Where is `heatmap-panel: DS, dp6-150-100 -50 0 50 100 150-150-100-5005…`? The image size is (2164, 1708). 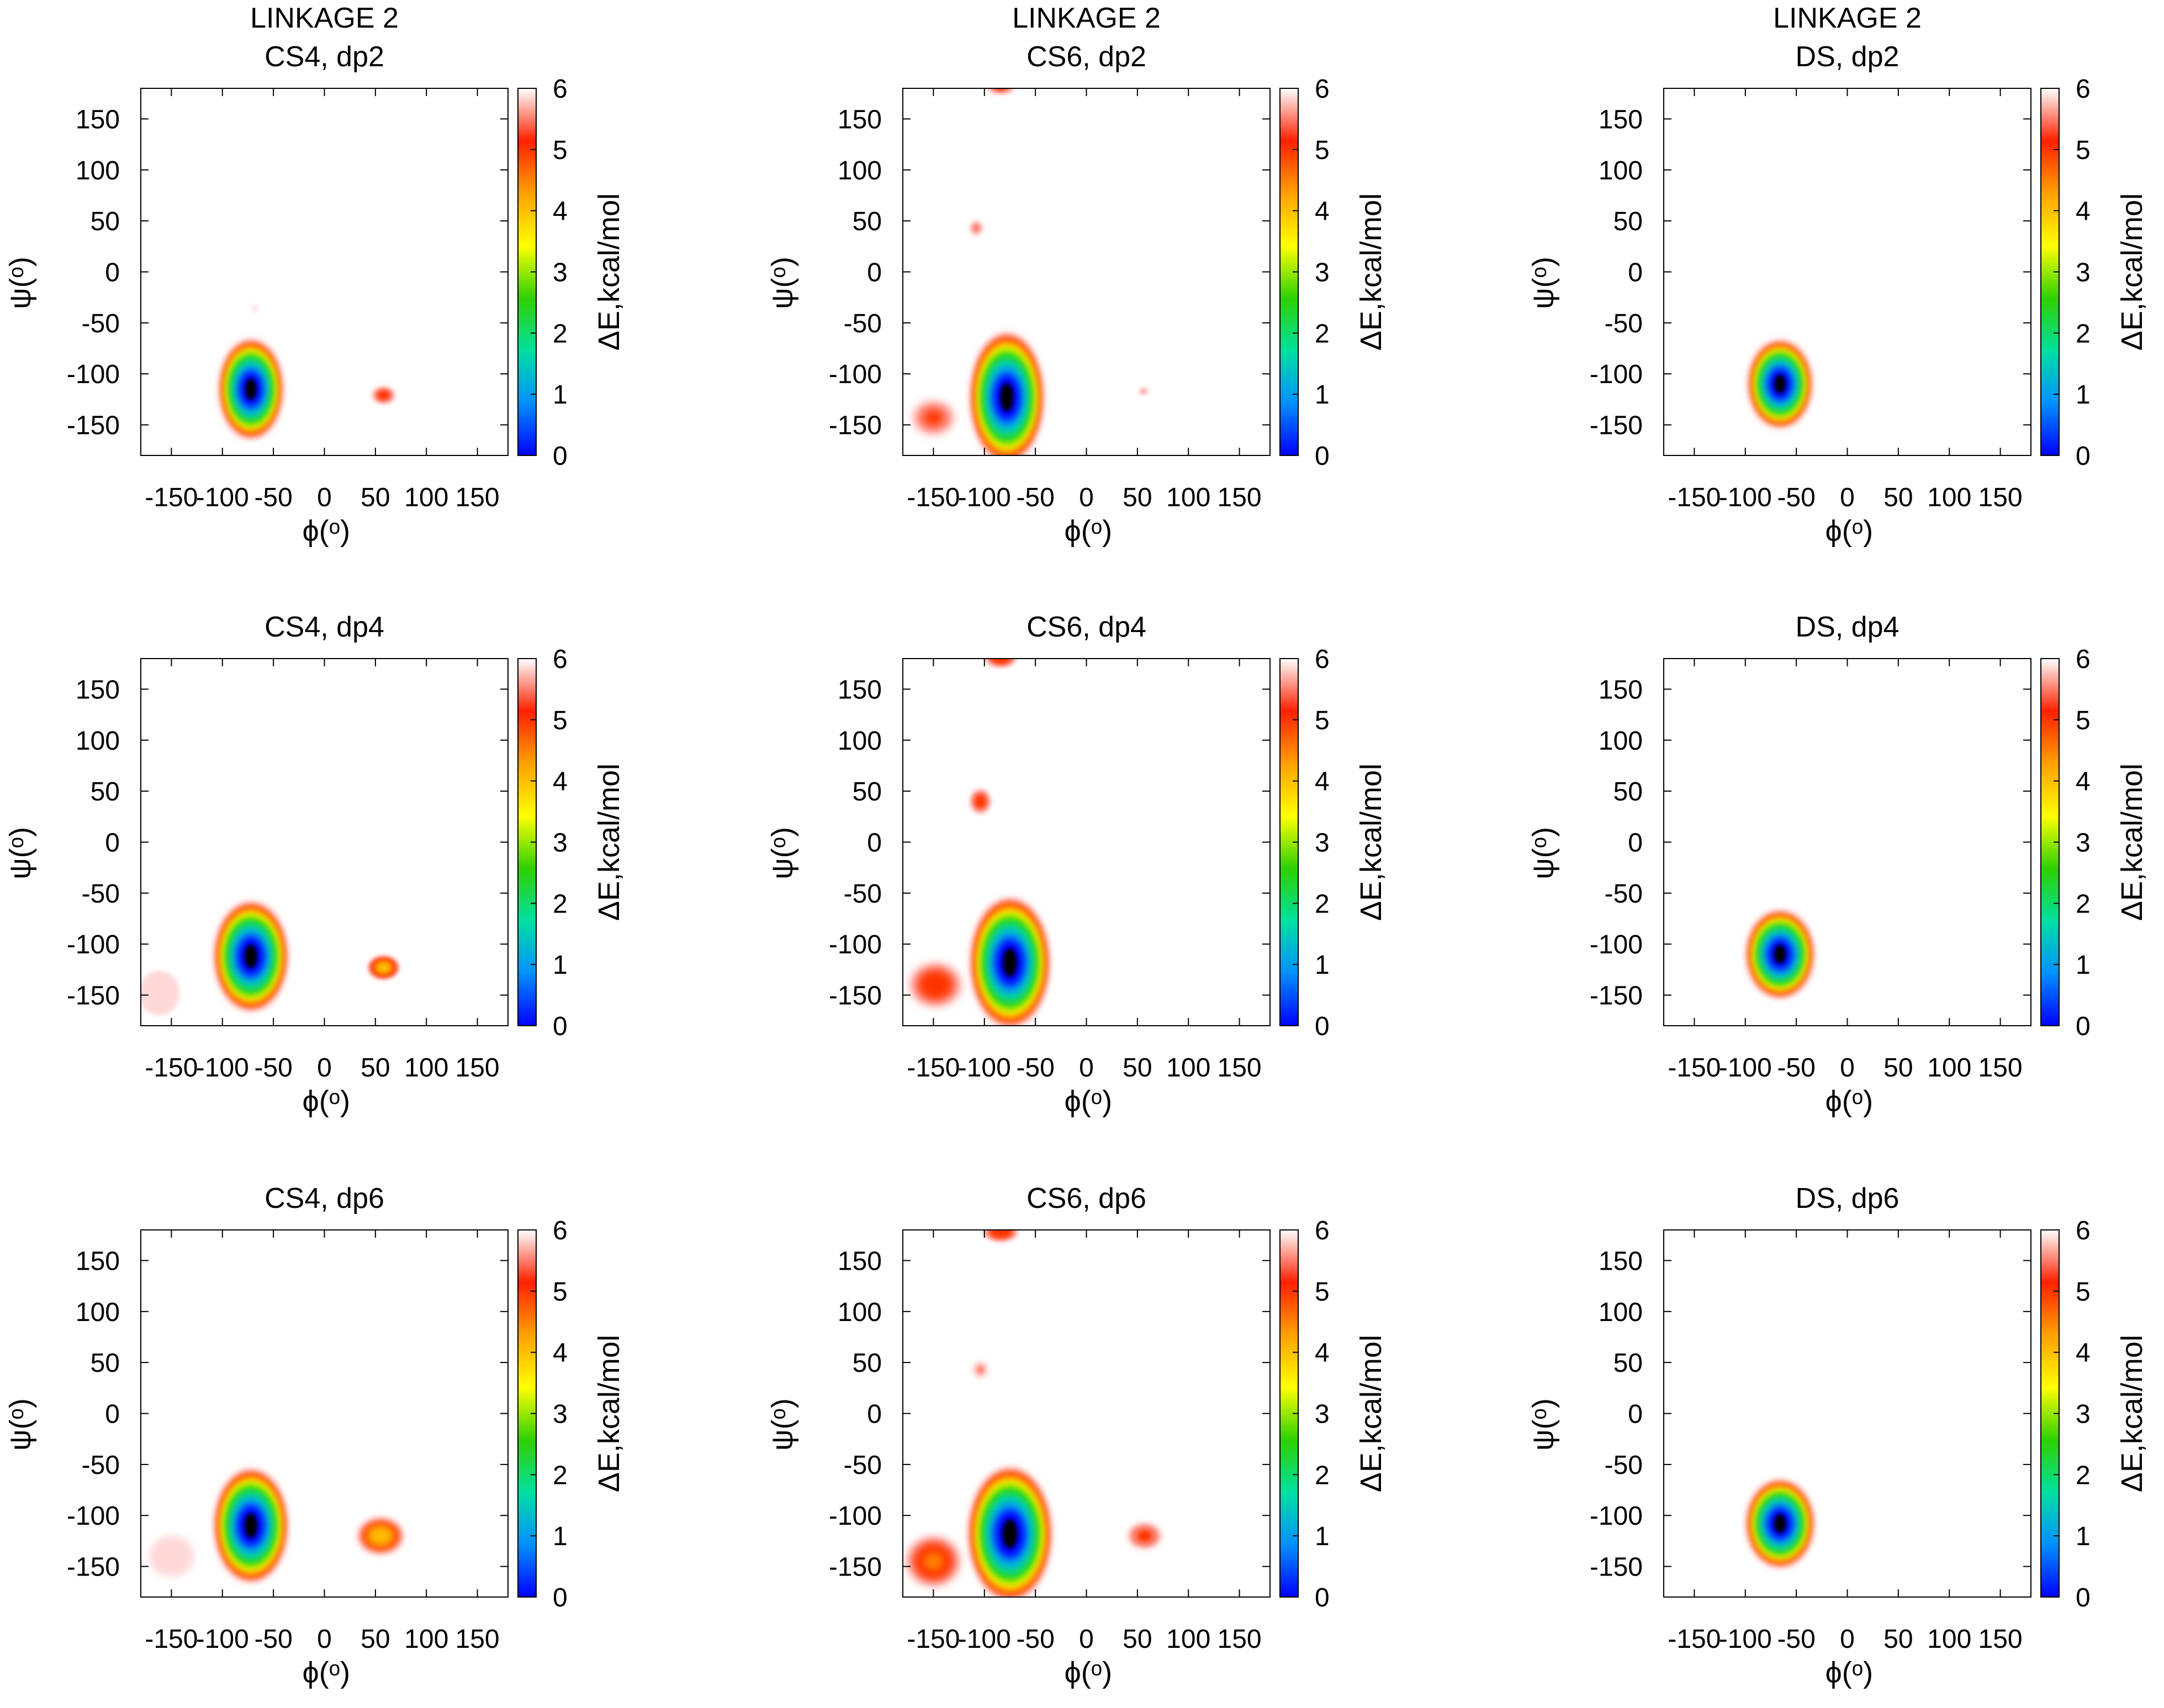
heatmap-panel: DS, dp6-150-100 -50 0 50 100 150-150-100-5005… is located at coordinates (1838, 1435).